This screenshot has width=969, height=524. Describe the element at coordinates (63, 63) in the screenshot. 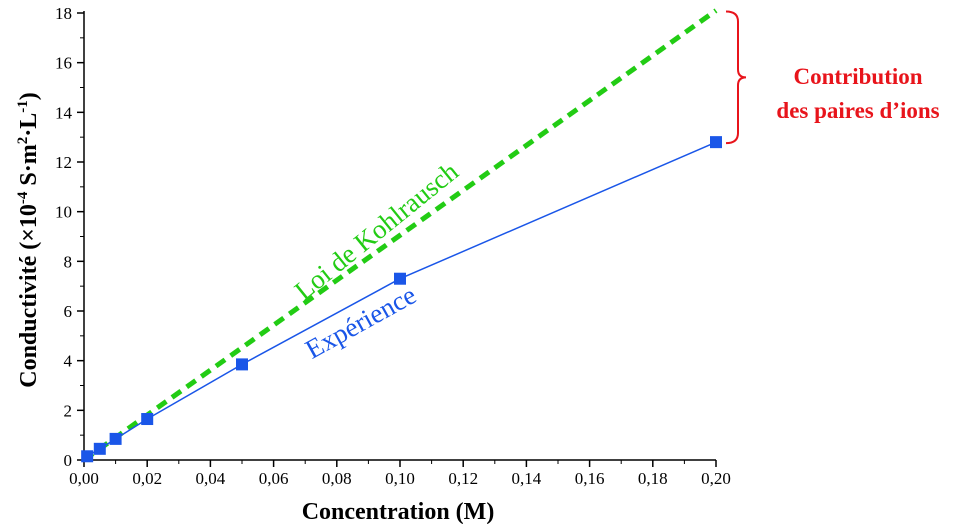

I see `y-tick-label: 16` at that location.